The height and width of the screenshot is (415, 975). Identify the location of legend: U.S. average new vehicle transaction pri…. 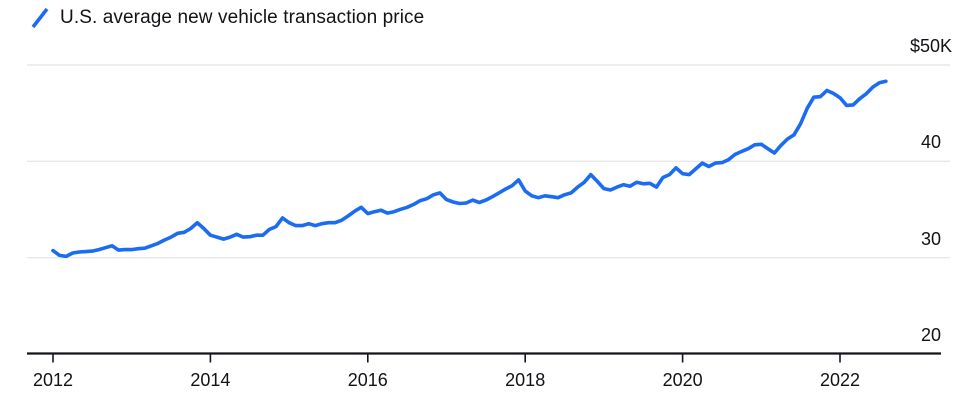
(227, 18).